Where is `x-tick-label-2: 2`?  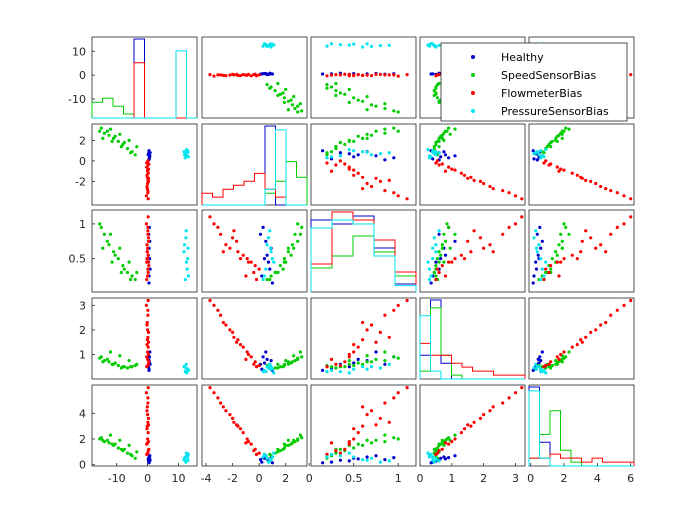
x-tick-label-2: 2 is located at coordinates (285, 478).